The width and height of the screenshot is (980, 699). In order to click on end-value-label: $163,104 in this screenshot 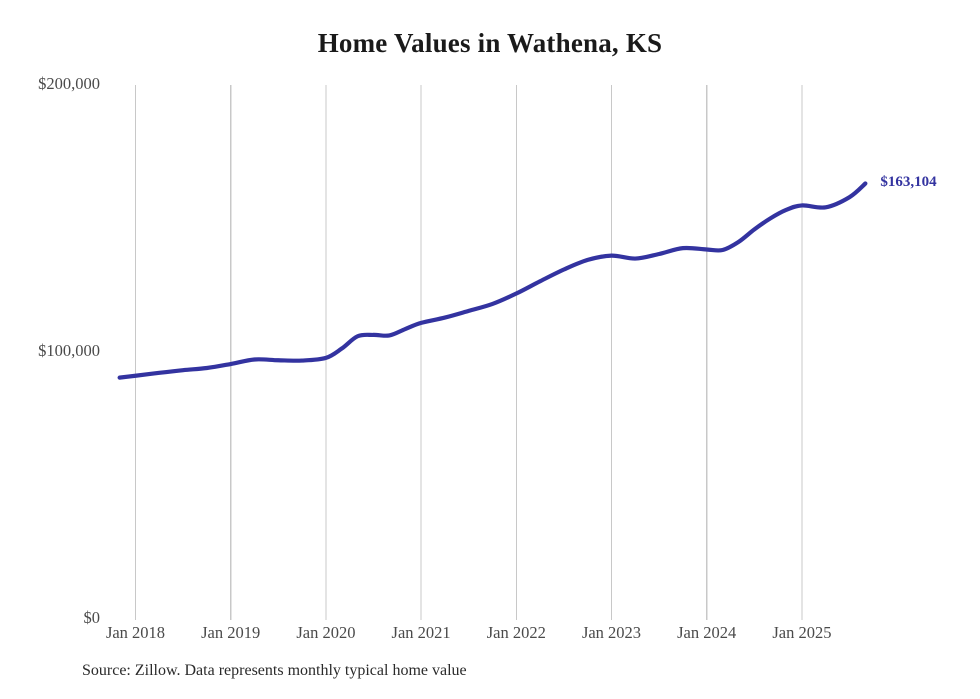, I will do `click(908, 181)`.